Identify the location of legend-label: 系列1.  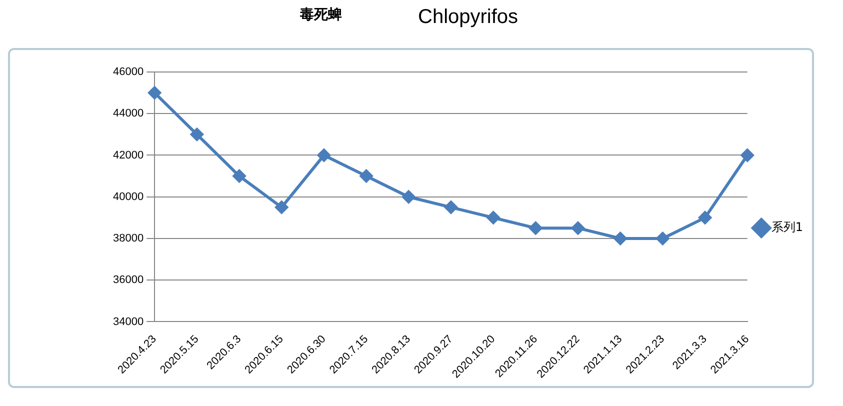
(787, 227).